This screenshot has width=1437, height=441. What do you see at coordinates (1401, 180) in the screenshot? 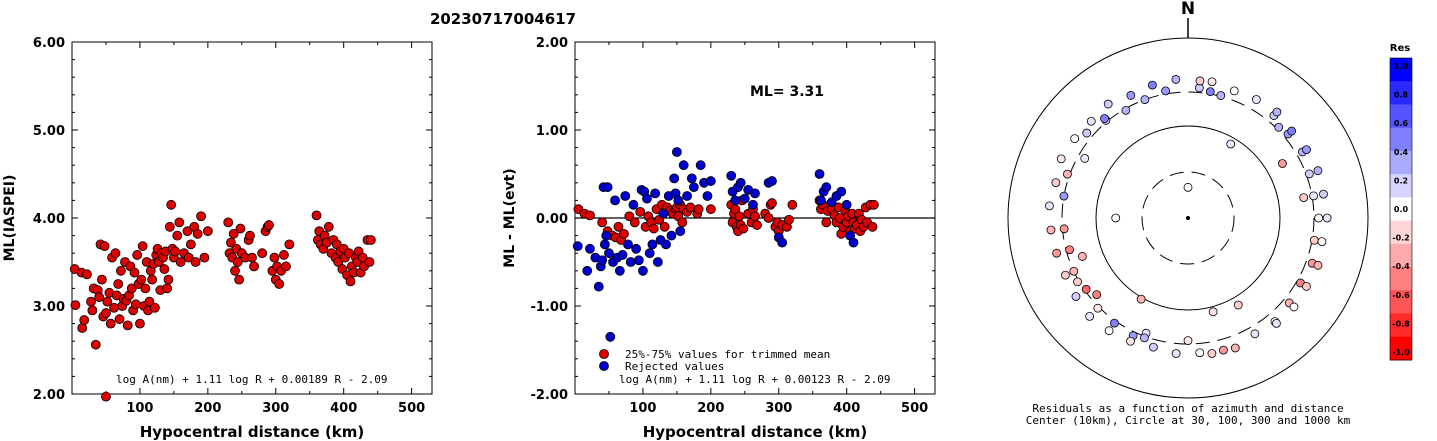
I see `colorbar-tick-label: 0.2` at bounding box center [1401, 180].